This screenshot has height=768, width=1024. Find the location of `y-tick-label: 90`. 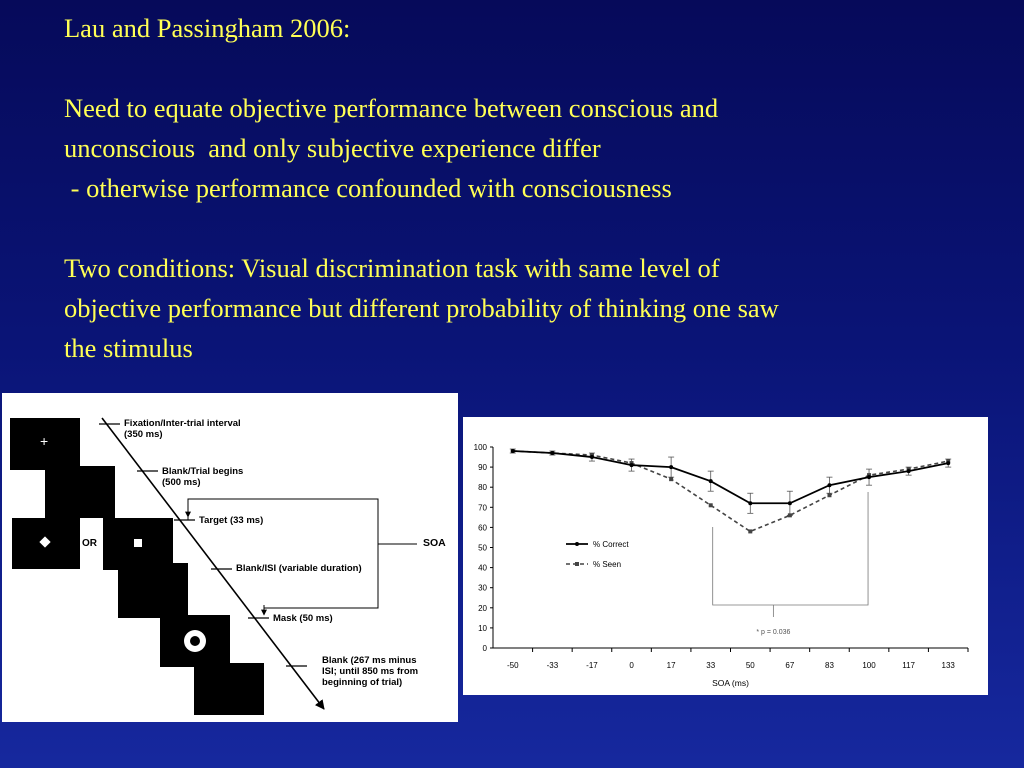

y-tick-label: 90 is located at coordinates (482, 467).